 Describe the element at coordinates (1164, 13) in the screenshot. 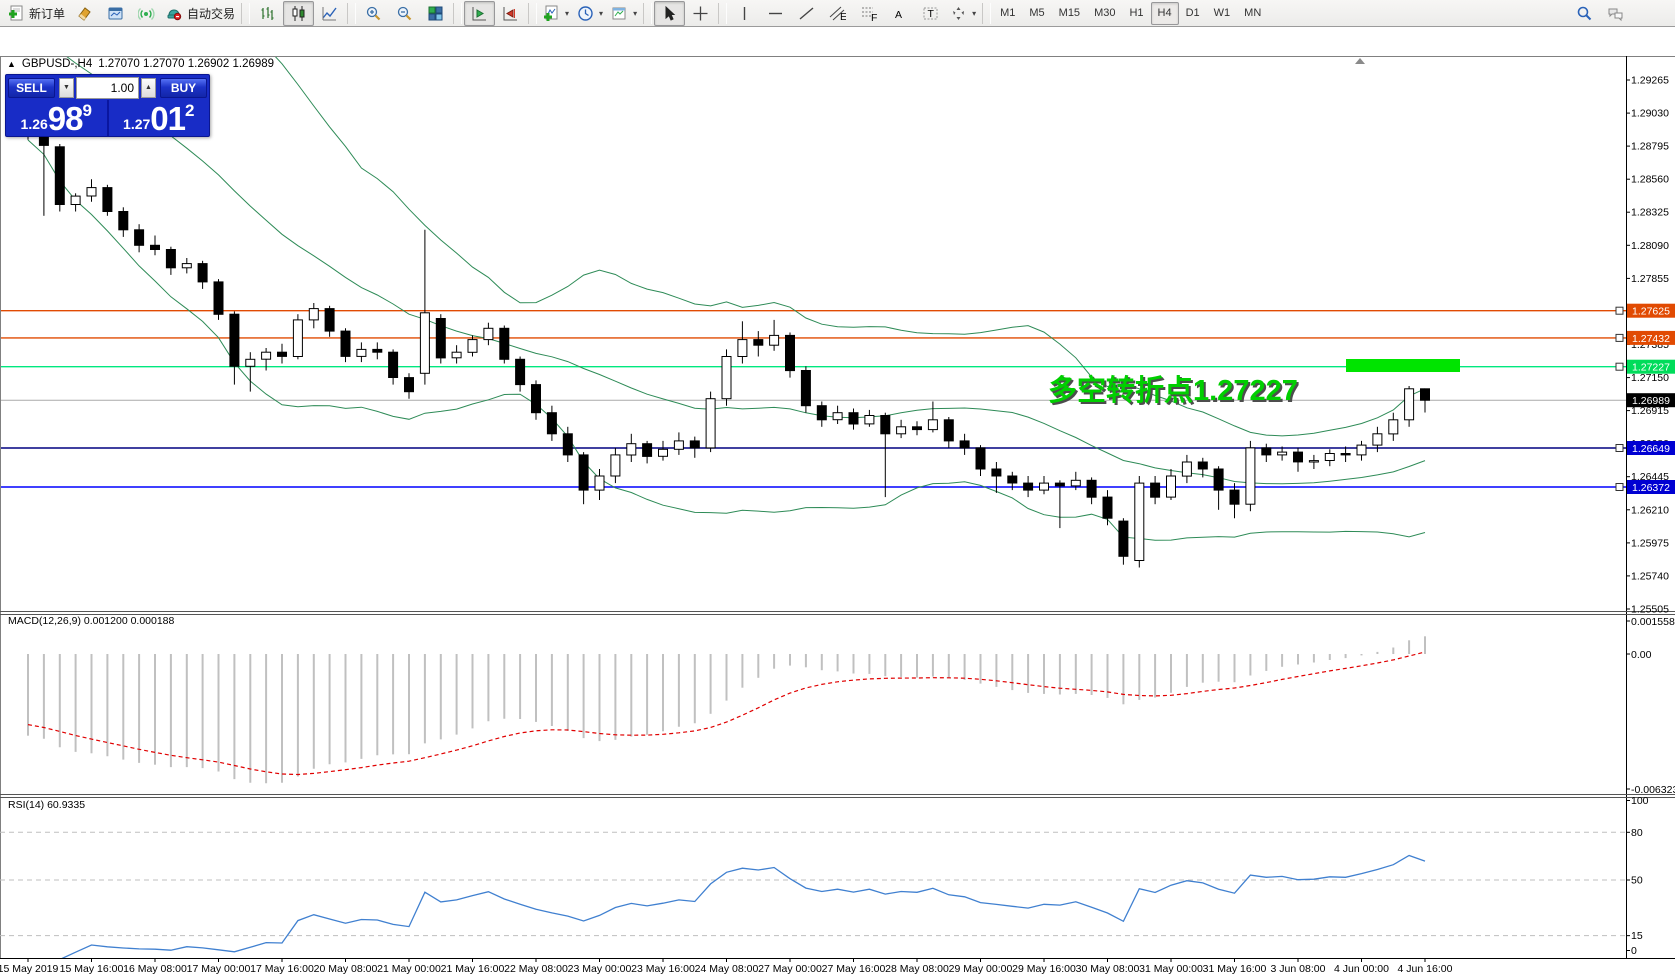

I see `timeframe-button-H4: H4` at that location.